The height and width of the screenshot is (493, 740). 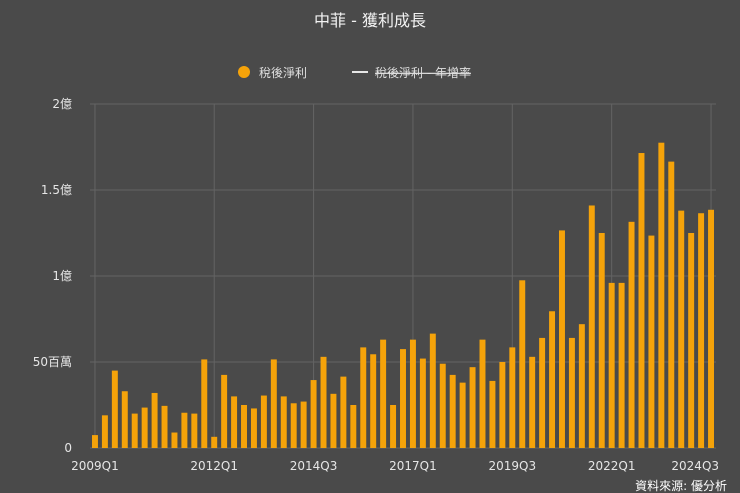 I want to click on bar-2010Q1, so click(x=134, y=430).